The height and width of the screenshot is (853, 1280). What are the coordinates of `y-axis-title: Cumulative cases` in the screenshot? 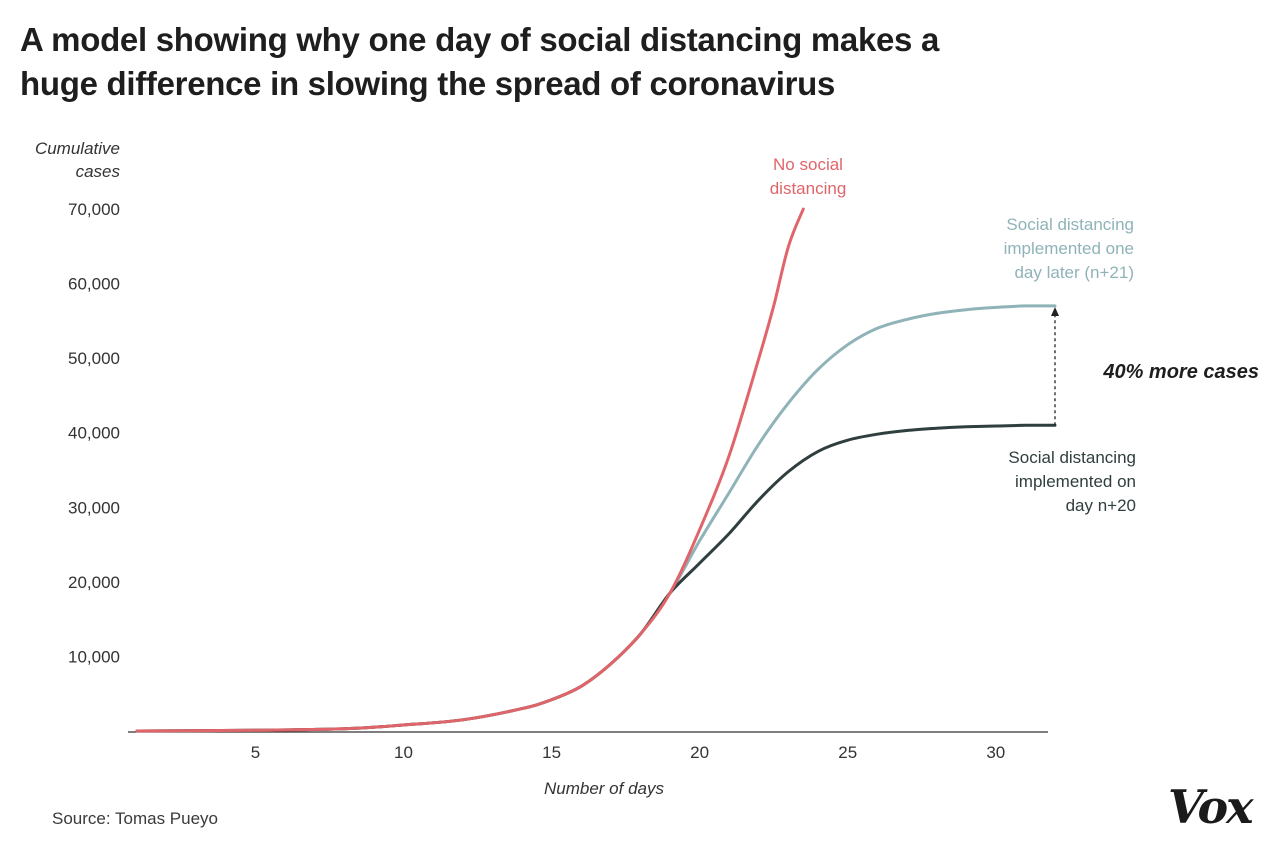 It's located at (78, 160).